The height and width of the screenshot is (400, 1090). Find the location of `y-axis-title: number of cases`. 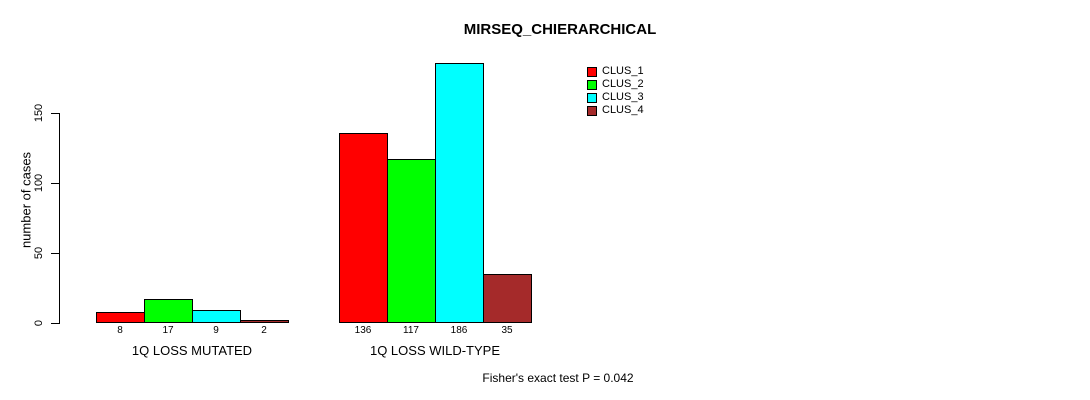

y-axis-title: number of cases is located at coordinates (26, 200).